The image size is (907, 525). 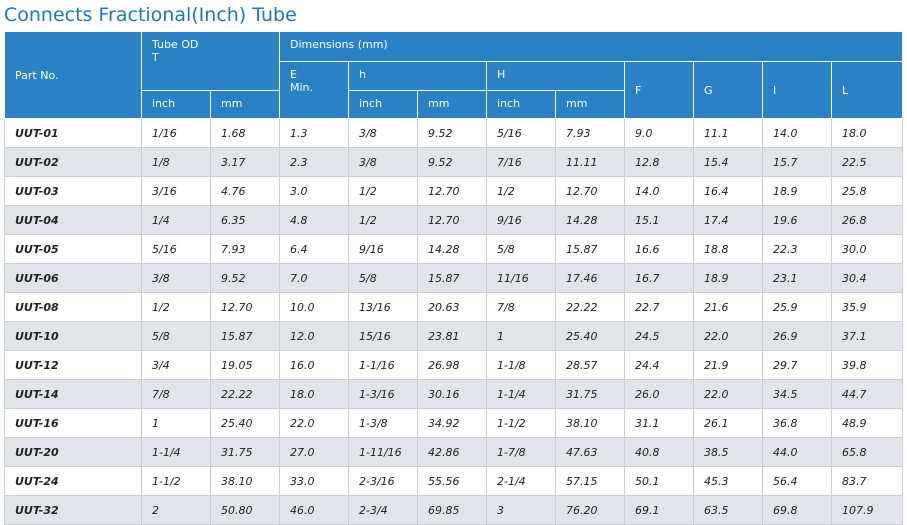 What do you see at coordinates (176, 481) in the screenshot?
I see `cell-tube-od-inch: 1-1/2` at bounding box center [176, 481].